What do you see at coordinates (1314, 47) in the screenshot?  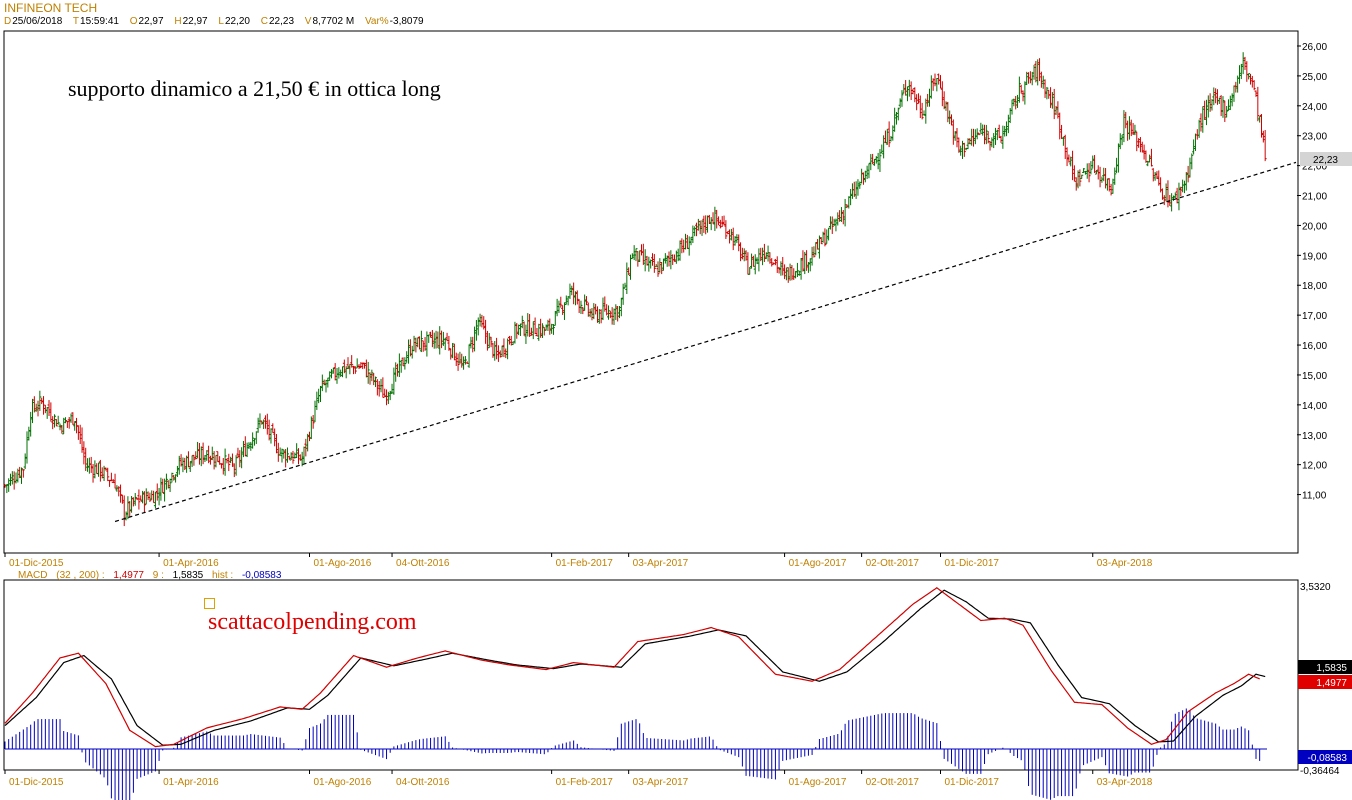 I see `price-tick-label: 26,00` at bounding box center [1314, 47].